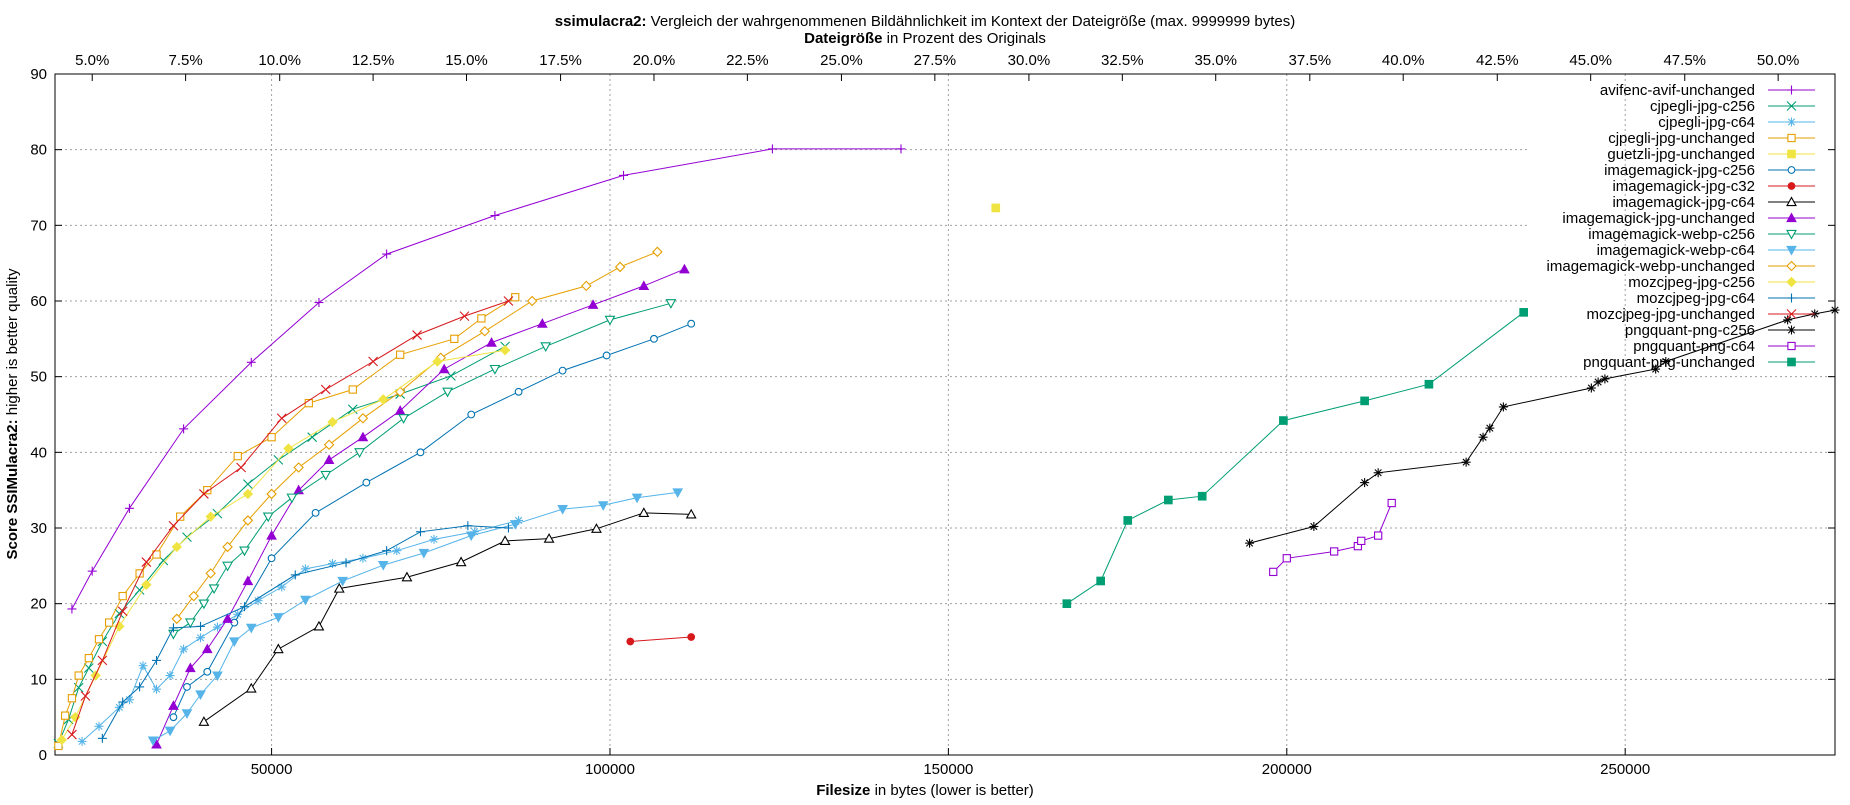 Image resolution: width=1850 pixels, height=805 pixels. What do you see at coordinates (1691, 282) in the screenshot?
I see `legend-label: mozcjpeg-jpg-c256` at bounding box center [1691, 282].